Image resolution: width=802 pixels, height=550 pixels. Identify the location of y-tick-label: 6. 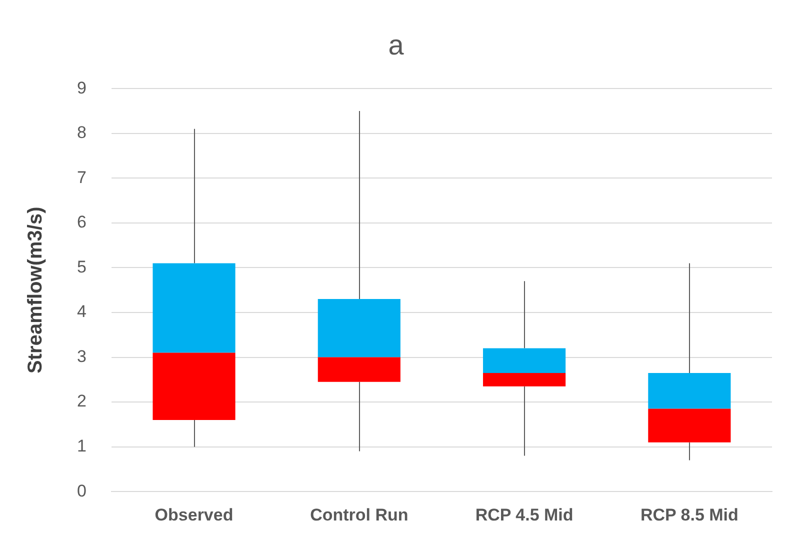
(81, 222).